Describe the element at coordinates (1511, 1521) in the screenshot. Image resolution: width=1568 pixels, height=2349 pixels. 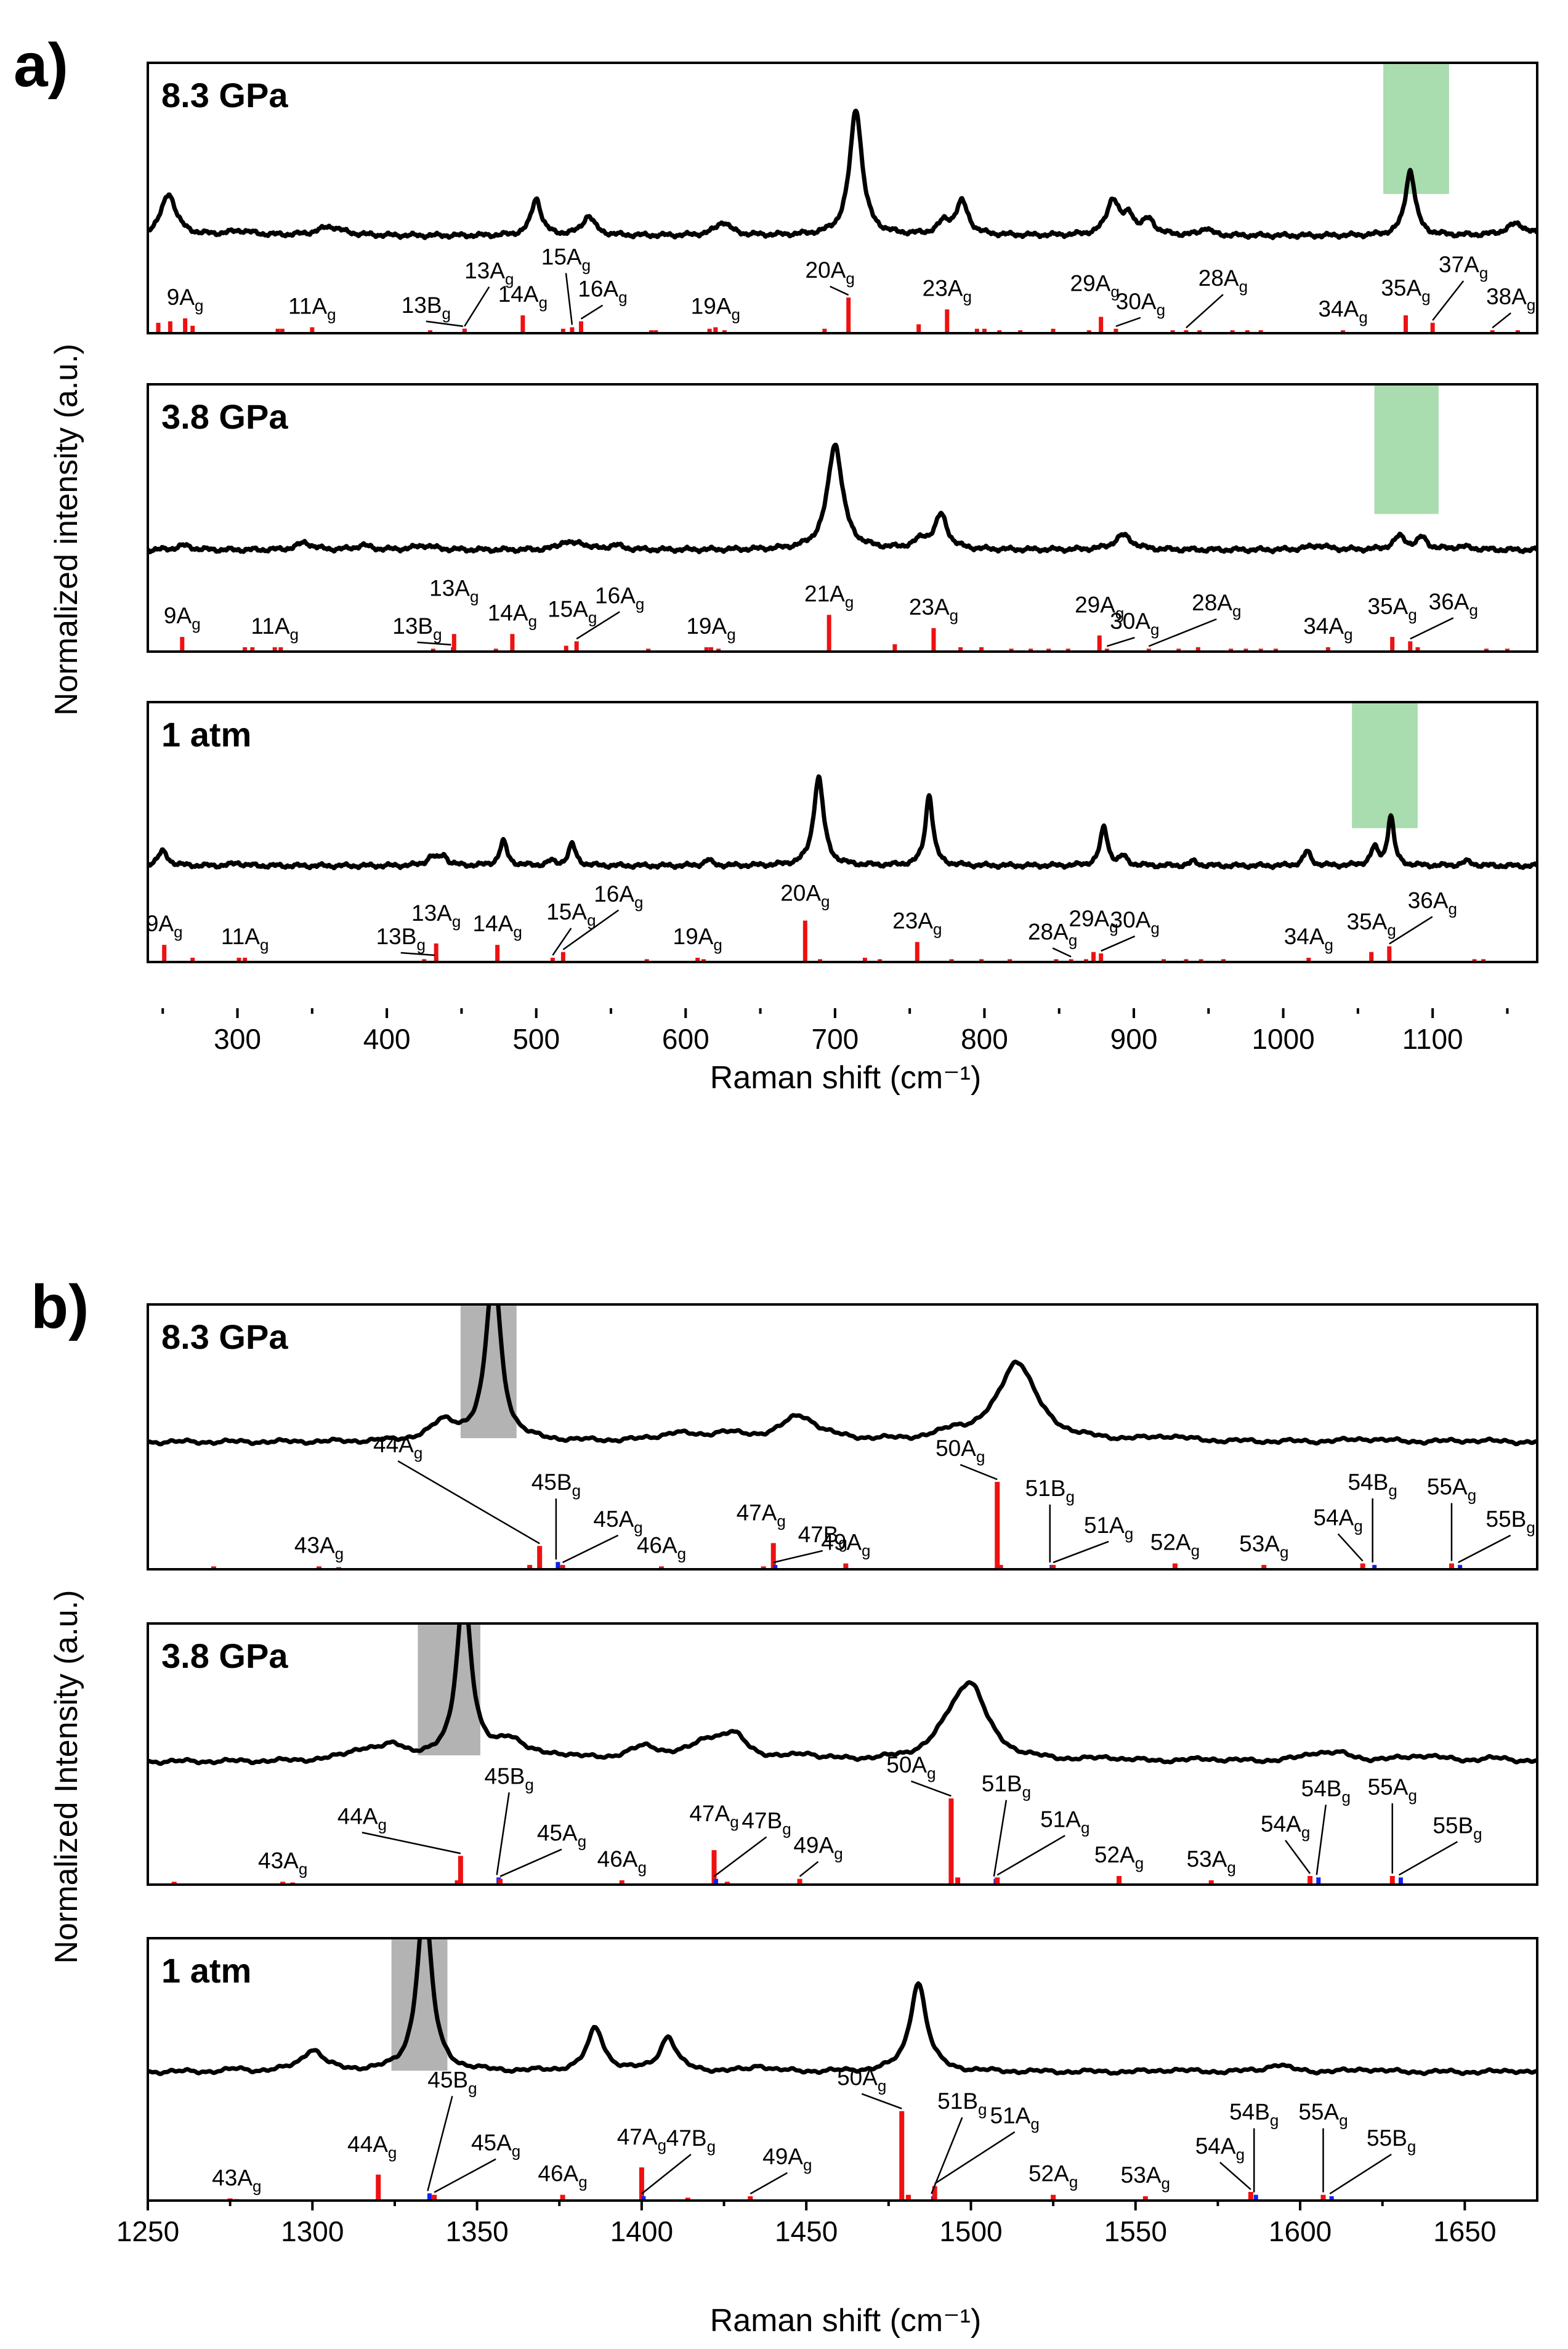
I see `panel-b-stack-8-3-gpa-label-55b-g: 55Bg` at that location.